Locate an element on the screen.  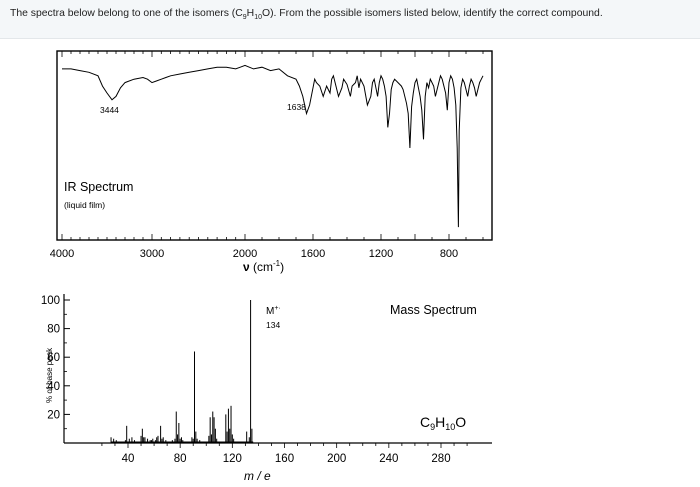
ir-x-axis-unit: (cm is located at coordinates (261, 267).